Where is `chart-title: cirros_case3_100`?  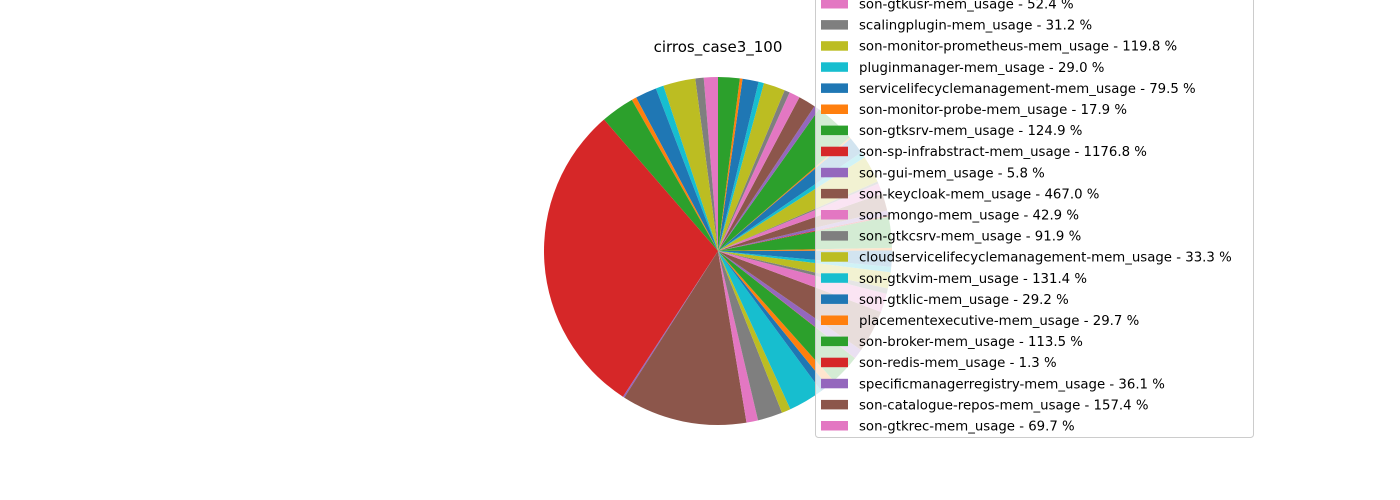
chart-title: cirros_case3_100 is located at coordinates (718, 47).